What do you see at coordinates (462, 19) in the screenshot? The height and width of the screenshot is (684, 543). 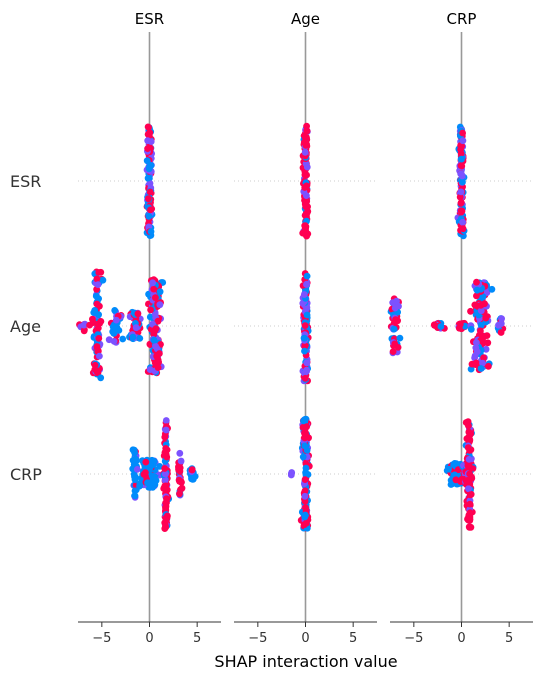 I see `panel-title-crp: CRP` at bounding box center [462, 19].